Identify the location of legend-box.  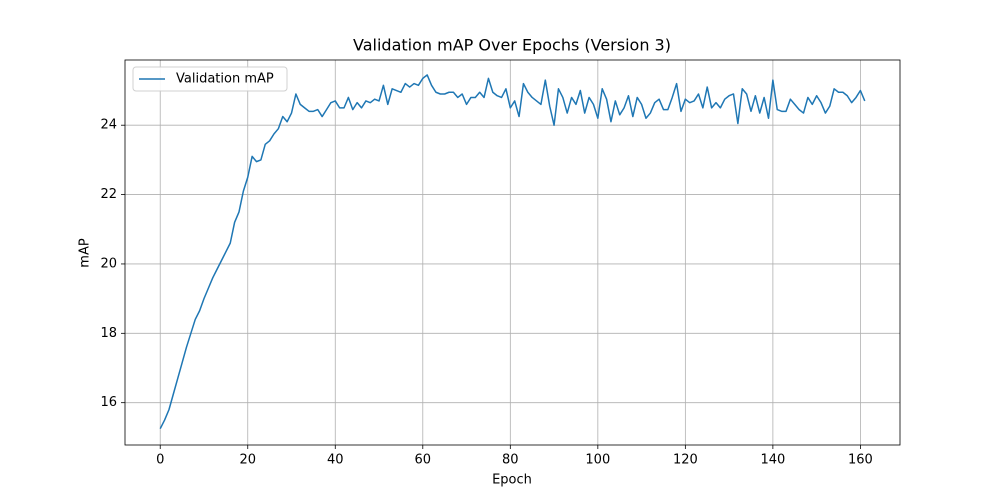
(210, 79).